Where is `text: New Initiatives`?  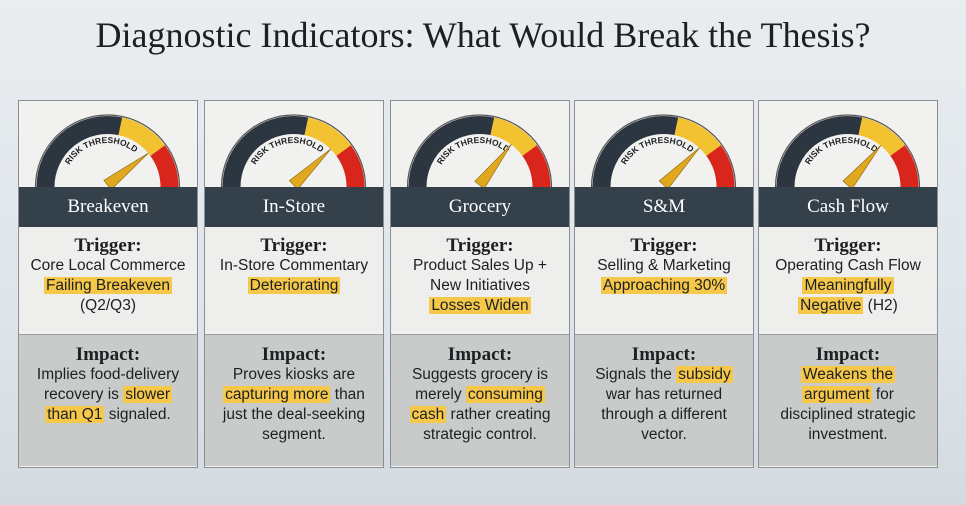
text: New Initiatives is located at coordinates (480, 285).